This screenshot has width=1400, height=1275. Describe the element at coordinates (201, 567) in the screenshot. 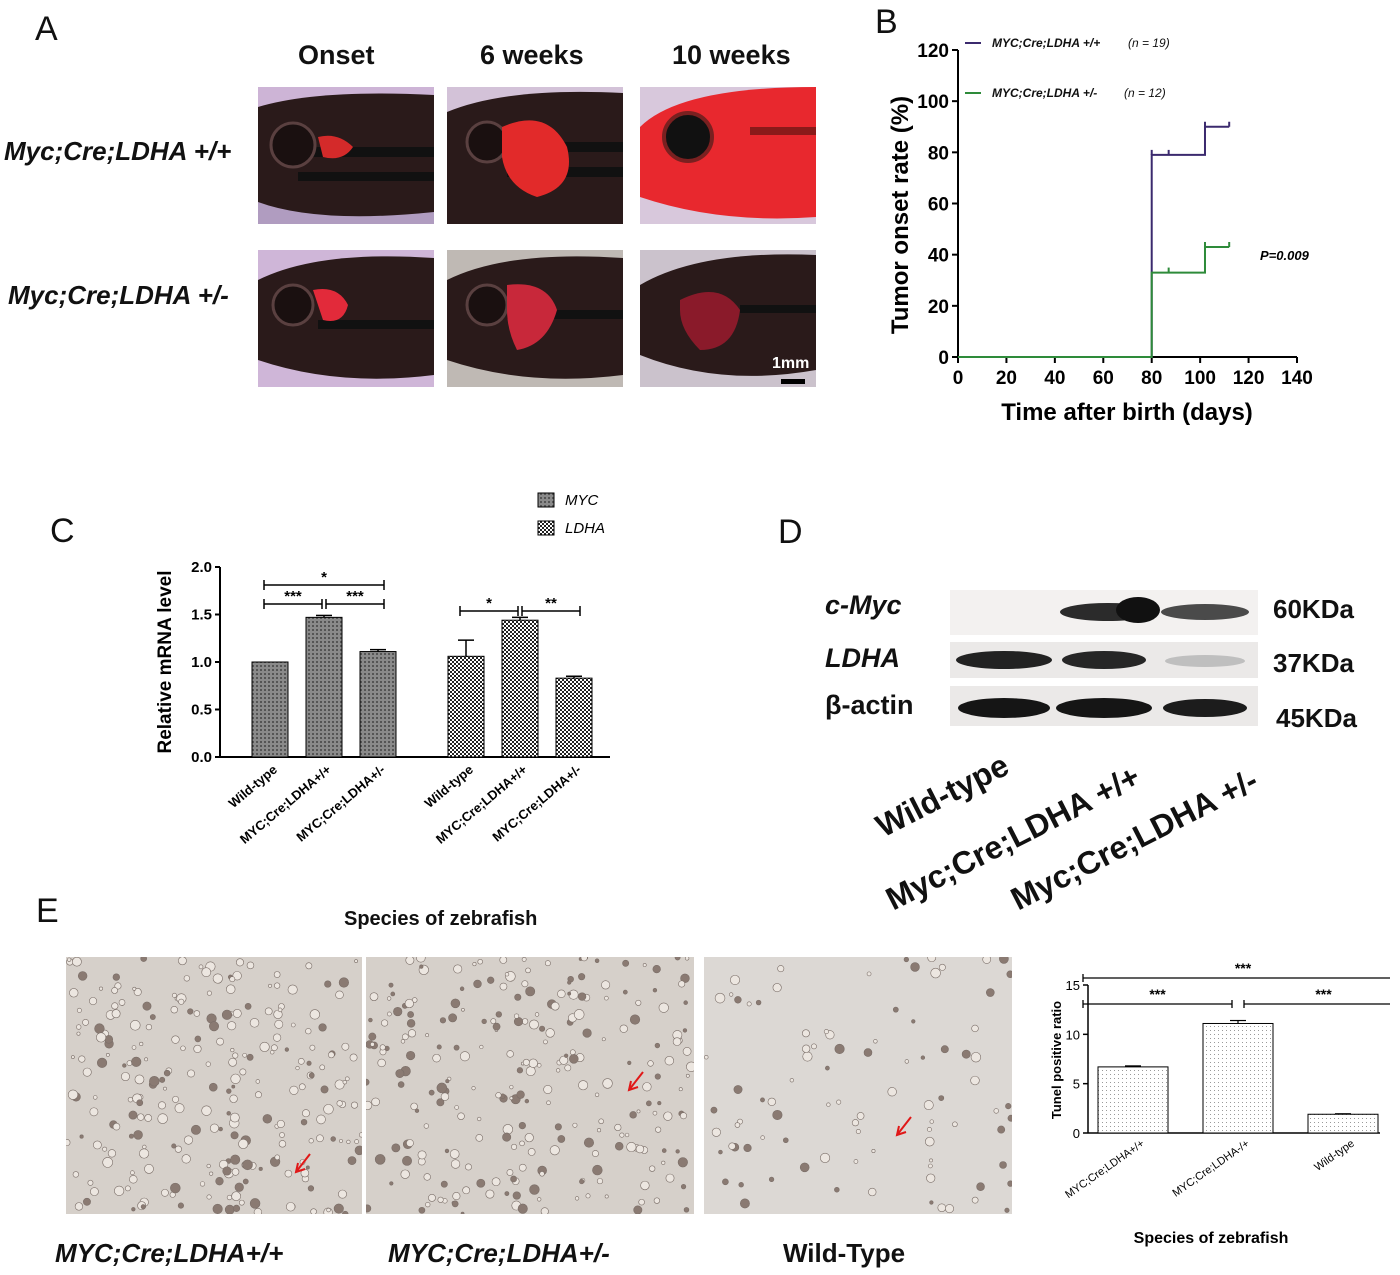

I see `mrna-y-tick-label: 2.0` at that location.